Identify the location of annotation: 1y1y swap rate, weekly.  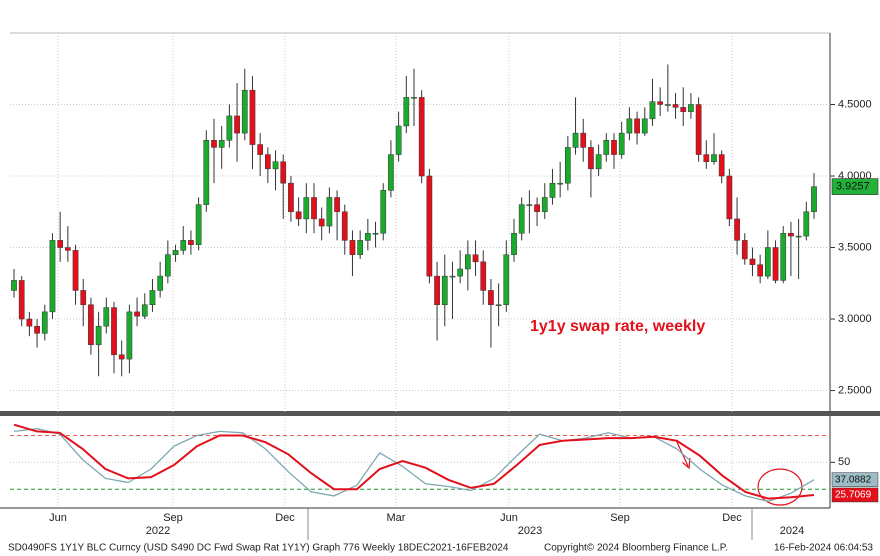
(617, 326).